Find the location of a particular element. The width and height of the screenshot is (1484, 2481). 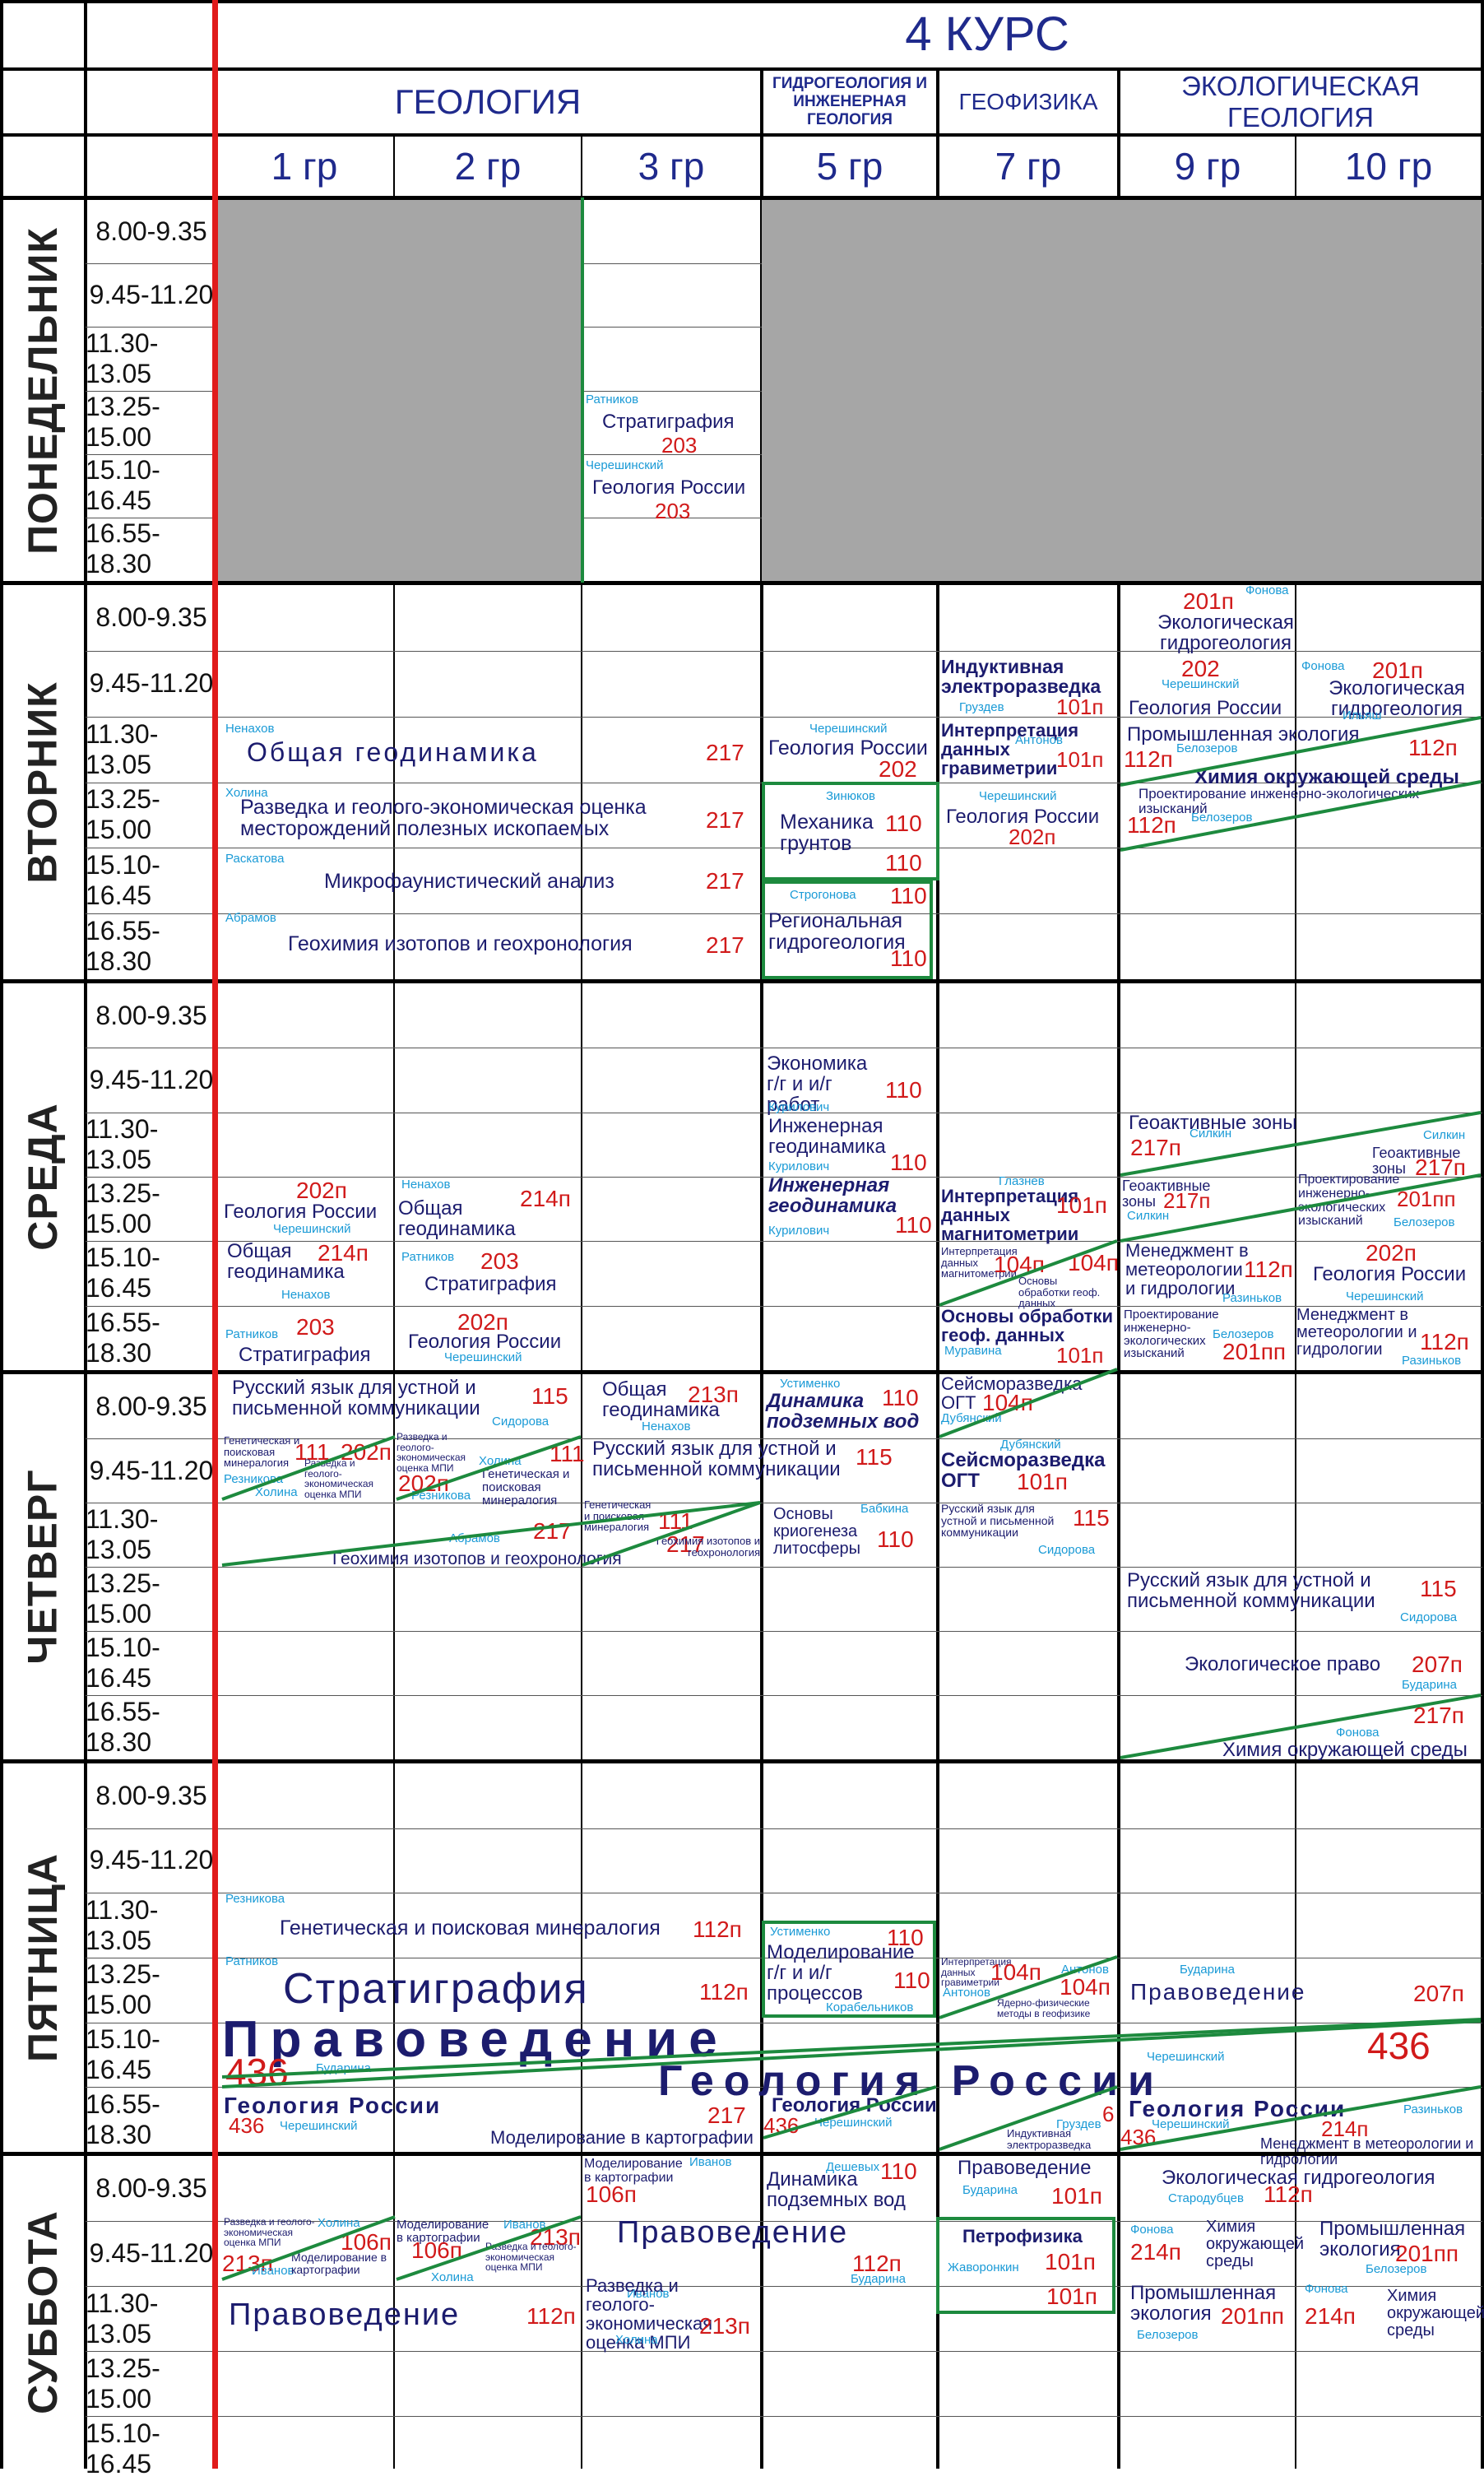

group-3: 3 гр is located at coordinates (671, 166).